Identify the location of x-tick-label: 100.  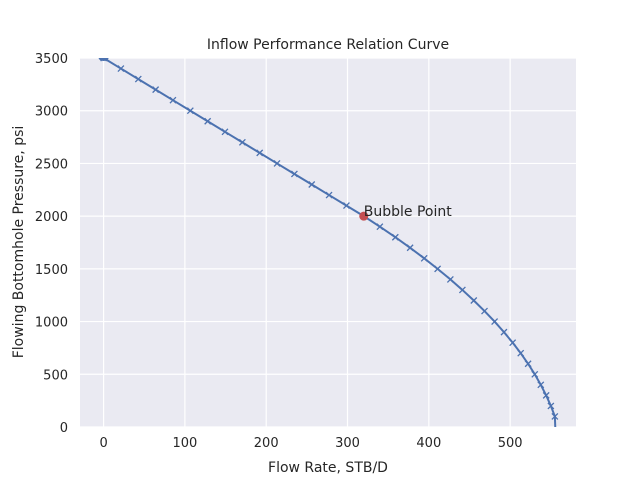
(184, 443).